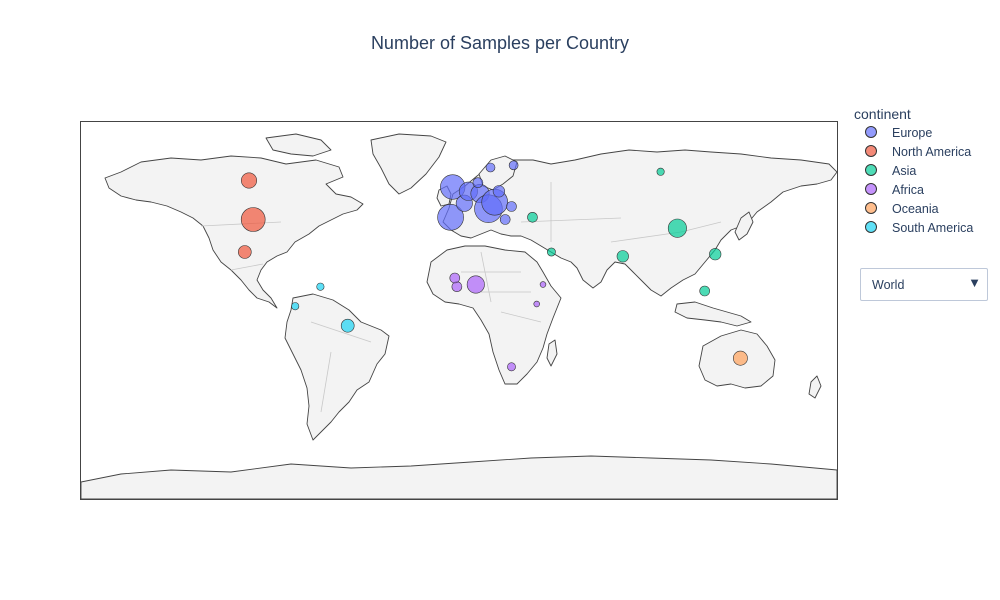 Image resolution: width=1000 pixels, height=600 pixels. I want to click on legend-item-asia: Asia, so click(926, 171).